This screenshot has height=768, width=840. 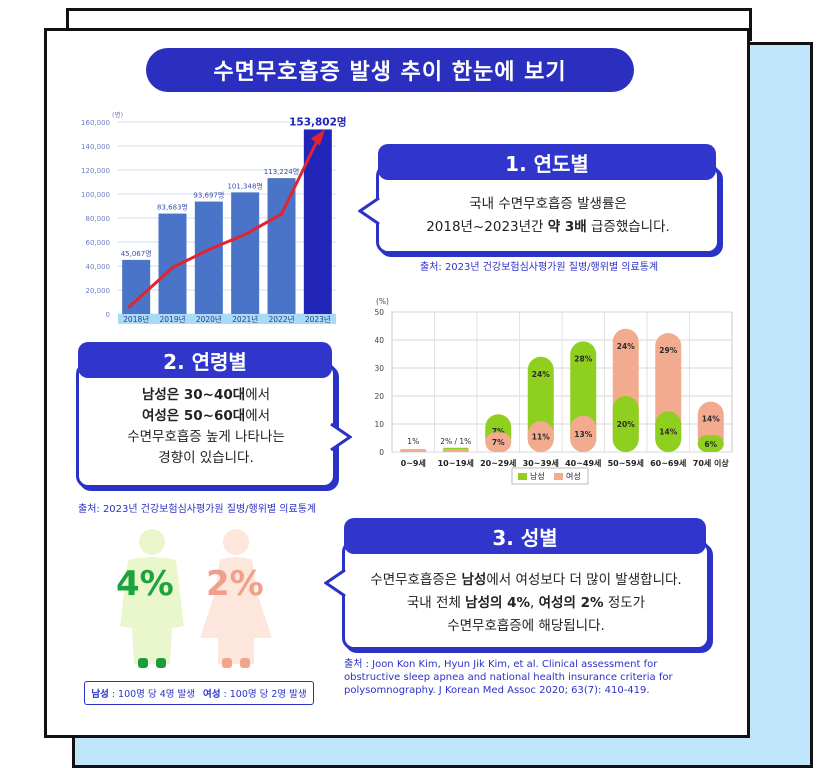 What do you see at coordinates (369, 211) in the screenshot?
I see `year-bubble-pointer` at bounding box center [369, 211].